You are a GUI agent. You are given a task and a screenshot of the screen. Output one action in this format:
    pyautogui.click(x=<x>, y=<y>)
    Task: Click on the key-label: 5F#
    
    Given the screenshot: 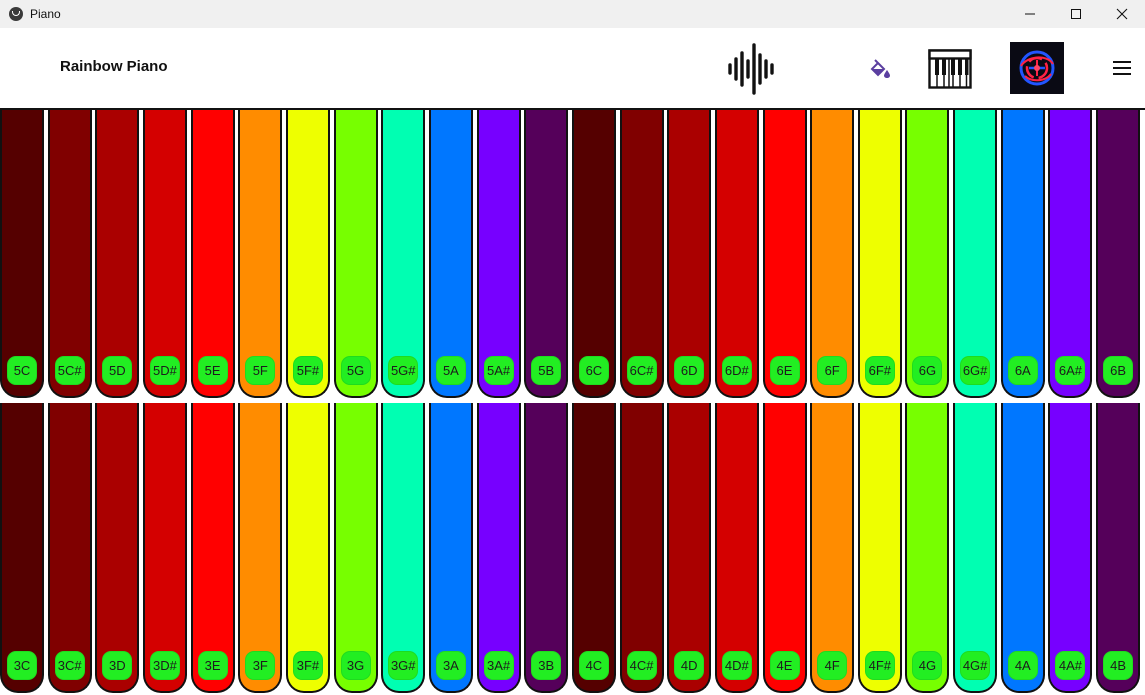 What is the action you would take?
    pyautogui.click(x=307, y=370)
    